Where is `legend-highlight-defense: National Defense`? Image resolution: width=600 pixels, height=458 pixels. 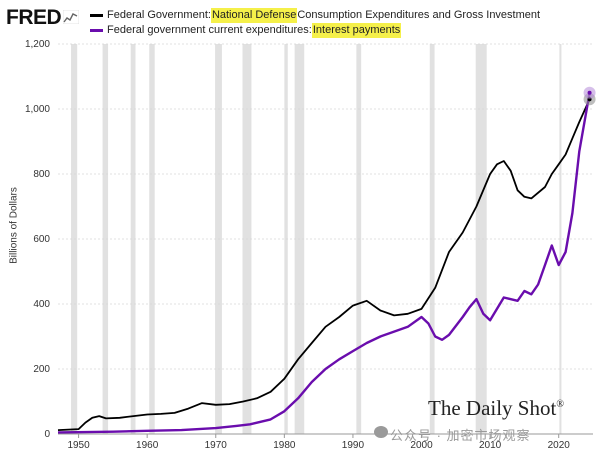
legend-highlight-defense: National Defense is located at coordinates (254, 15).